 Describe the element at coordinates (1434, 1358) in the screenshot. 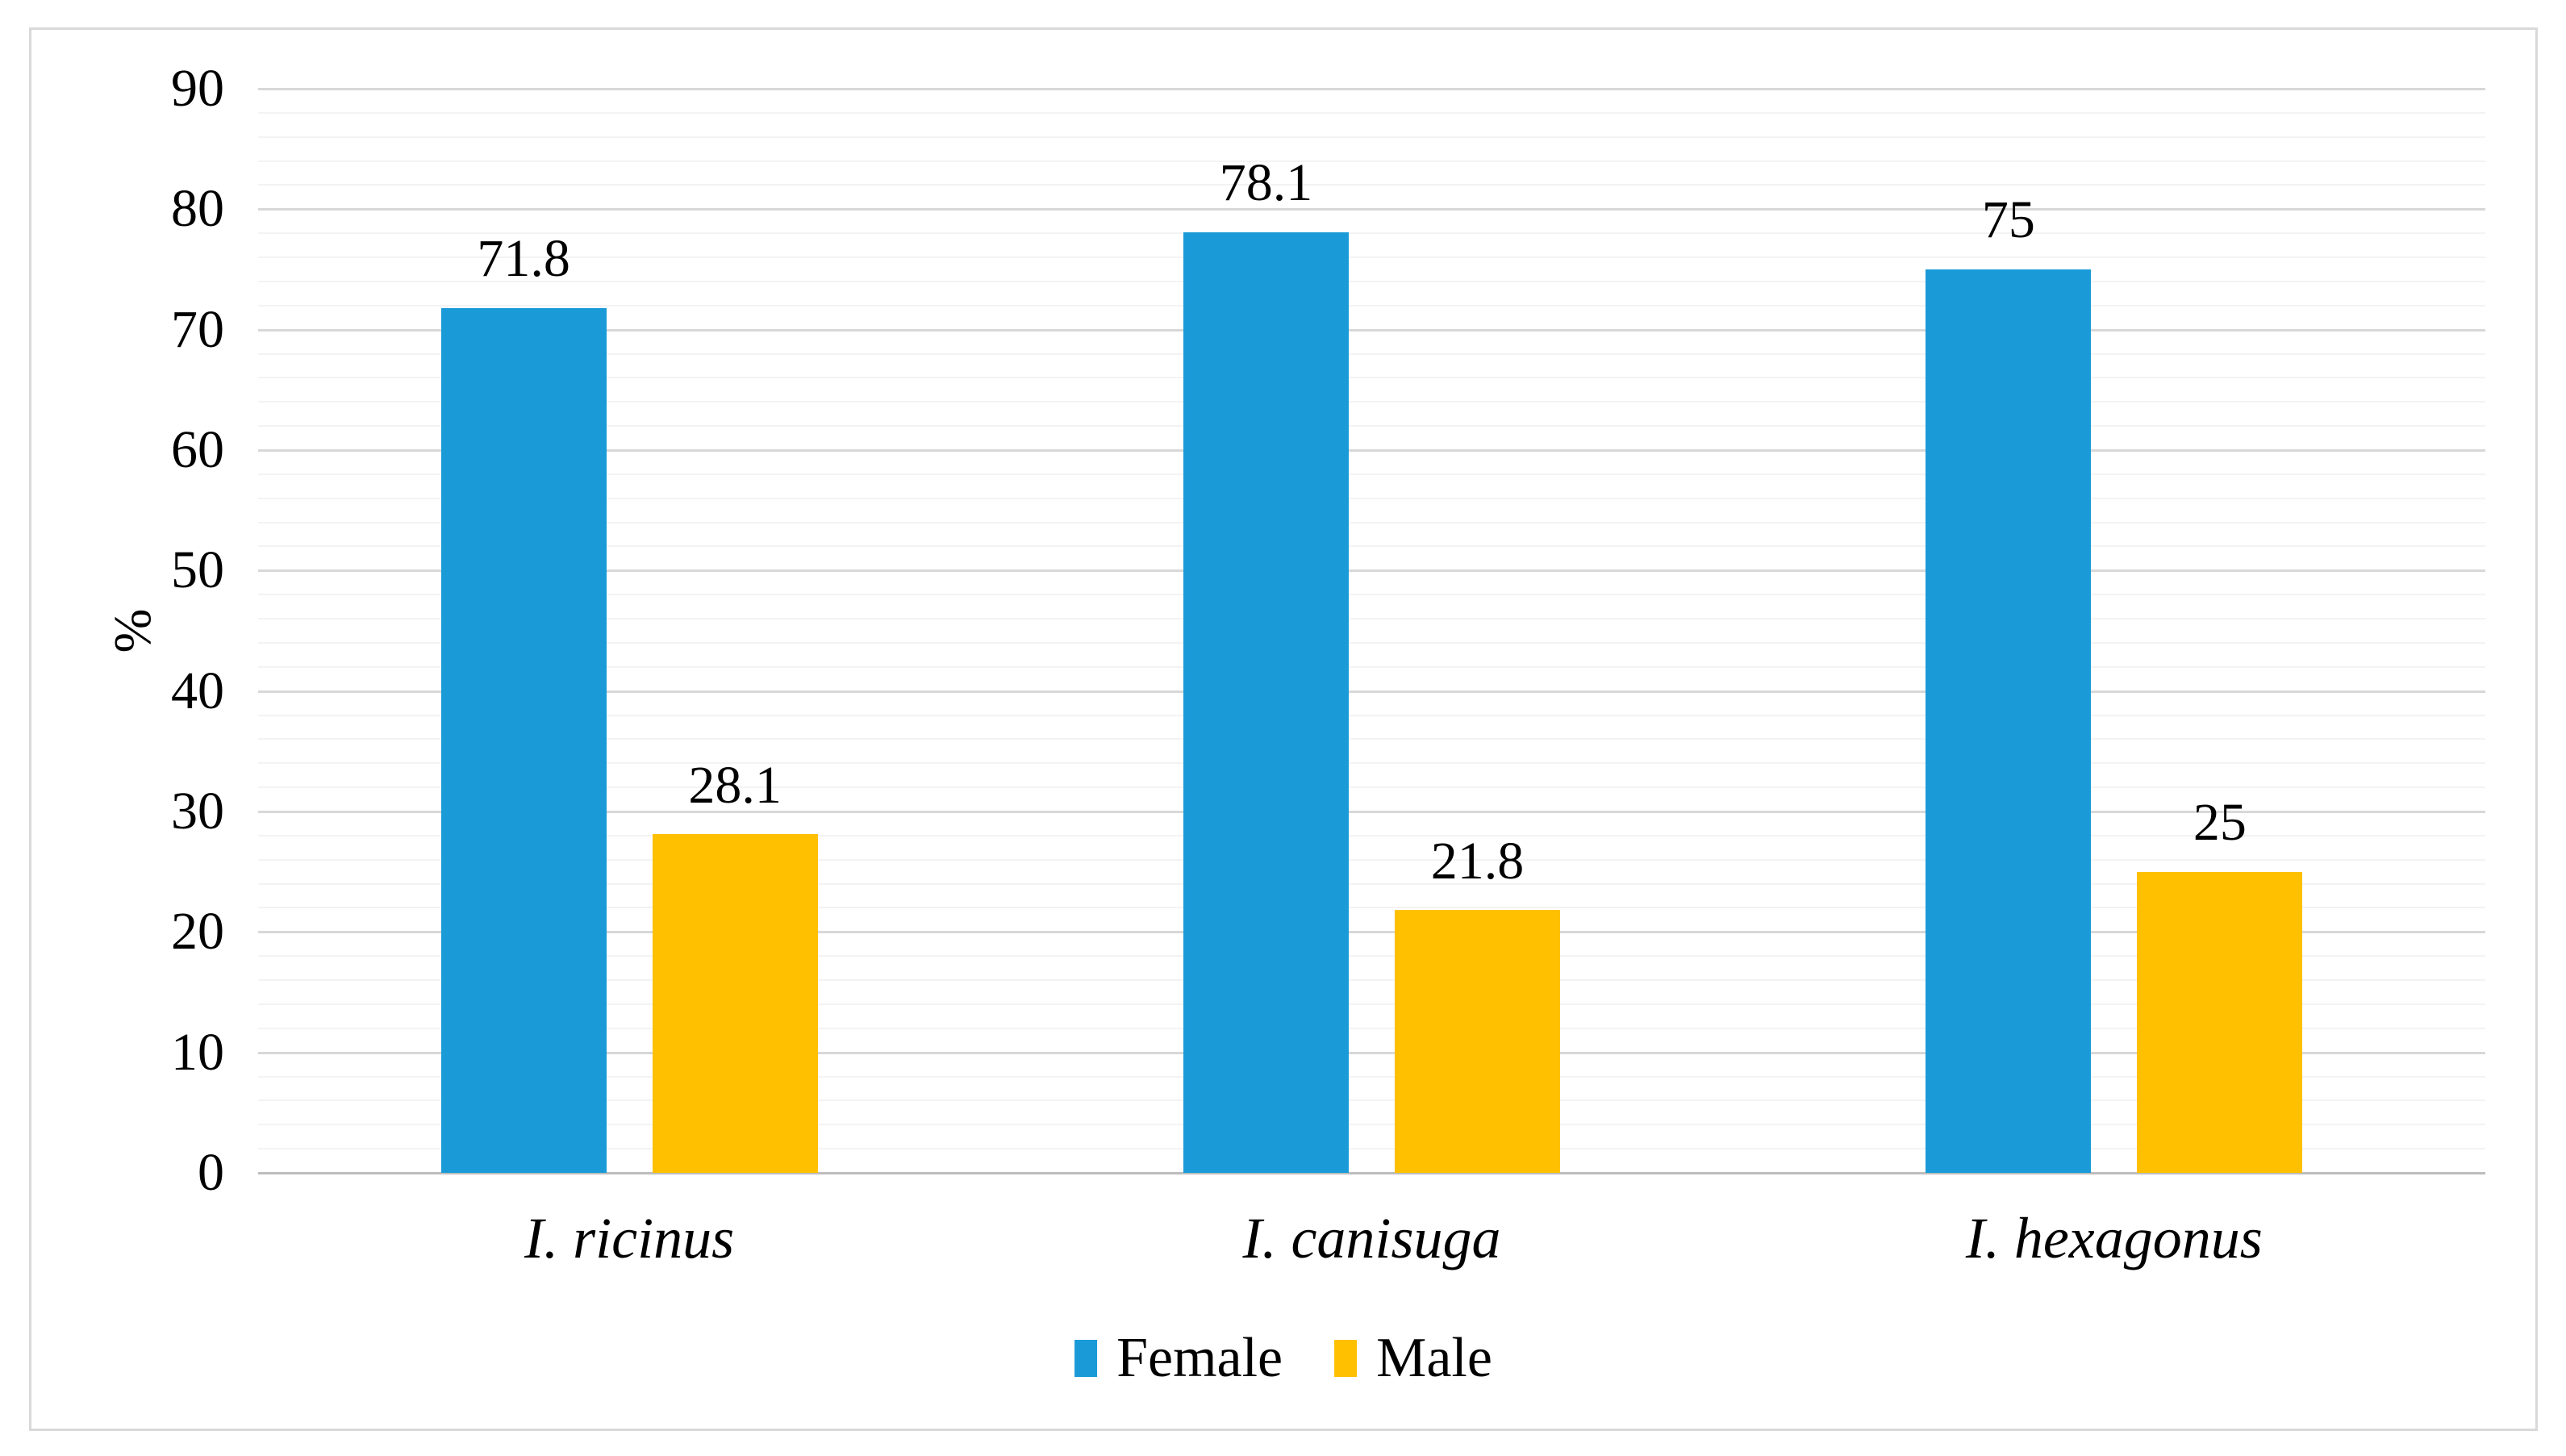

I see `legend-label: Male` at that location.